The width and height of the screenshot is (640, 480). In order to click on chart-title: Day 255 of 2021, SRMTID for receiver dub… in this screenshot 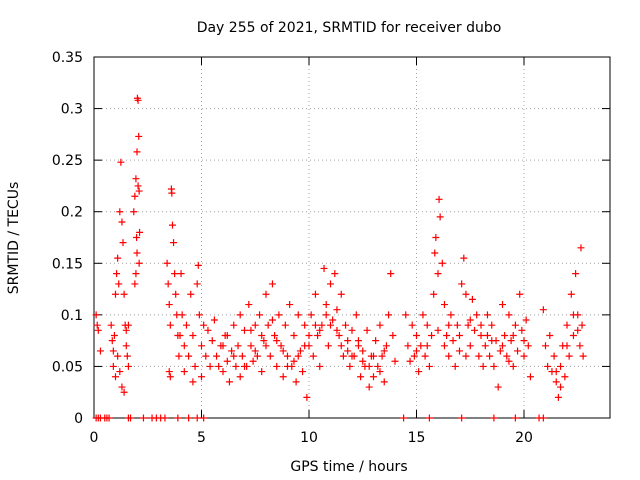, I will do `click(349, 28)`.